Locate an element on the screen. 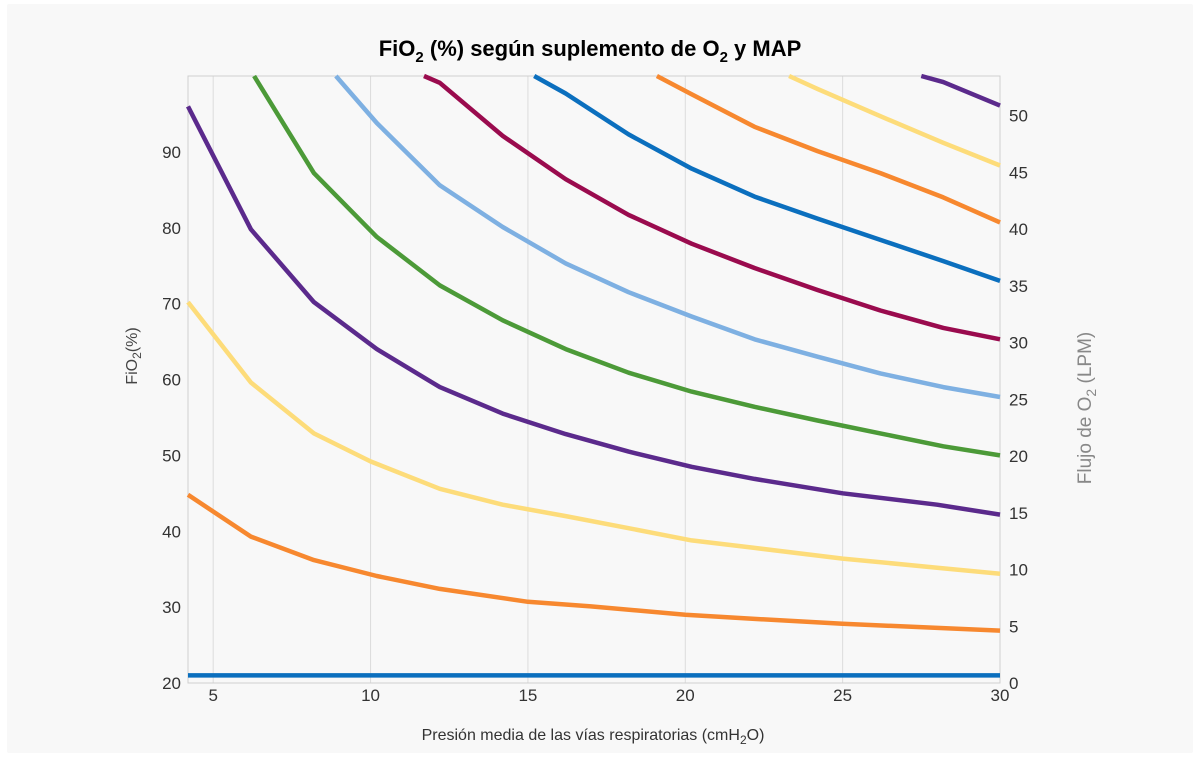  y-left-tick-label: 20 is located at coordinates (171, 683).